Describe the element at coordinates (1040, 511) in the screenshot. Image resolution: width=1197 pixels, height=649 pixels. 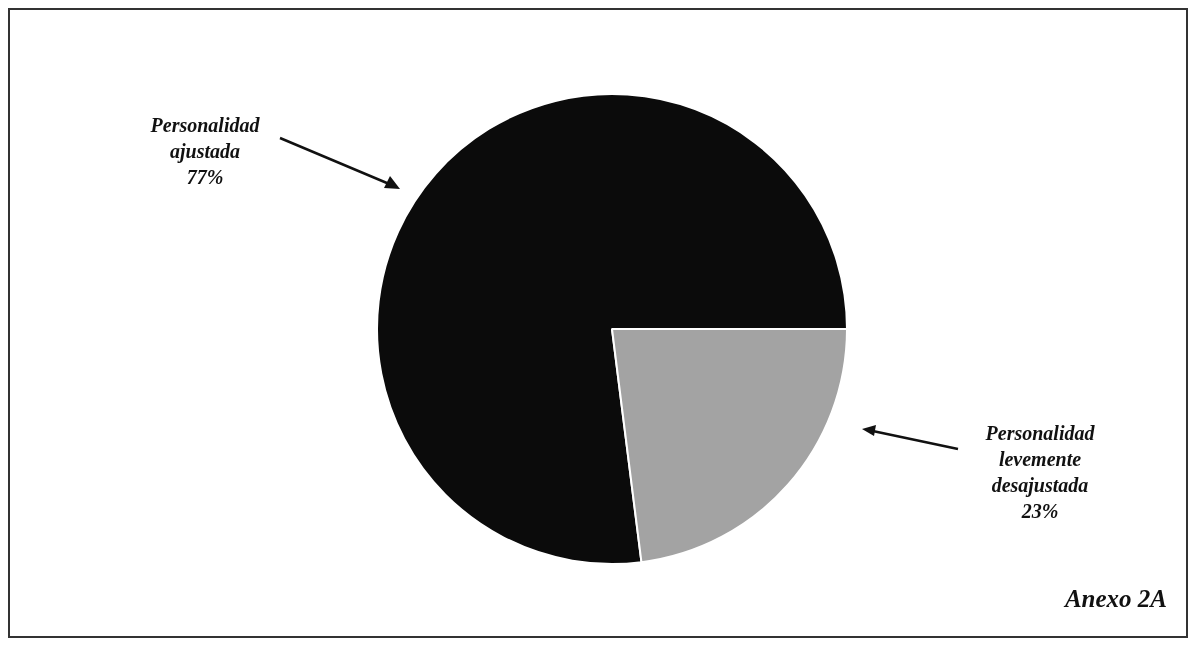
I see `data-label: 23%` at that location.